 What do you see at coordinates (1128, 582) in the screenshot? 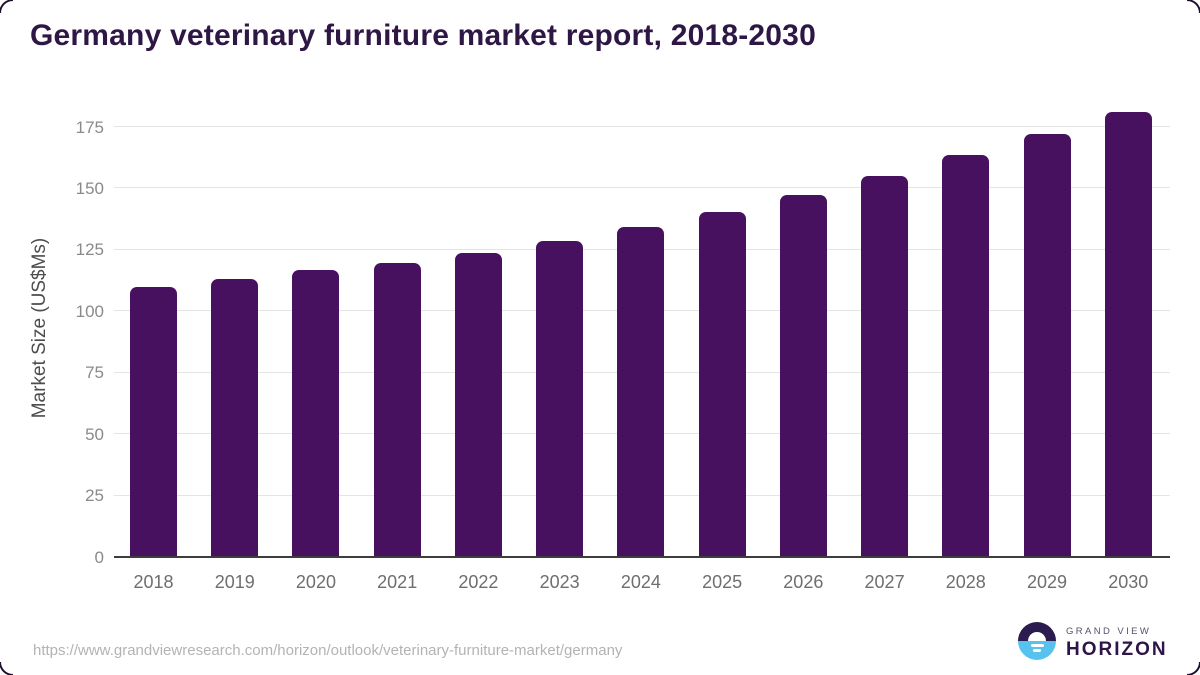
I see `x-tick-label: 2030` at bounding box center [1128, 582].